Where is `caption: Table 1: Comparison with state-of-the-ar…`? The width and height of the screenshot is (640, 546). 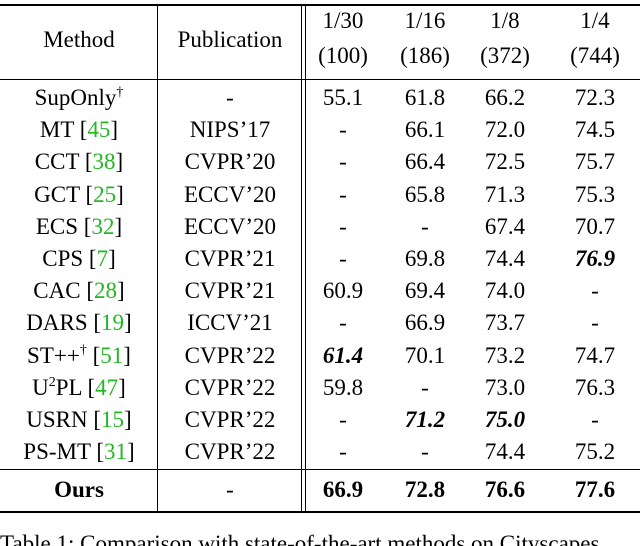 caption: Table 1: Comparison with state-of-the-ar… is located at coordinates (300, 538).